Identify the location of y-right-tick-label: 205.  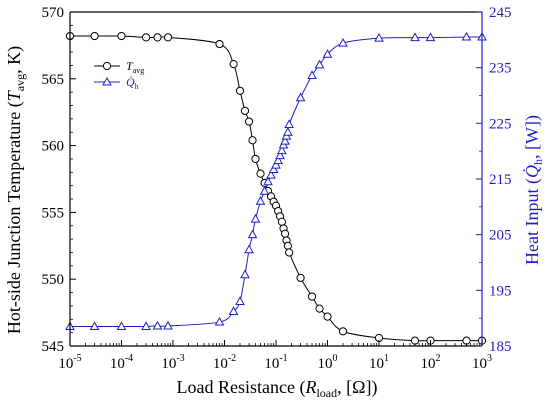
(500, 236).